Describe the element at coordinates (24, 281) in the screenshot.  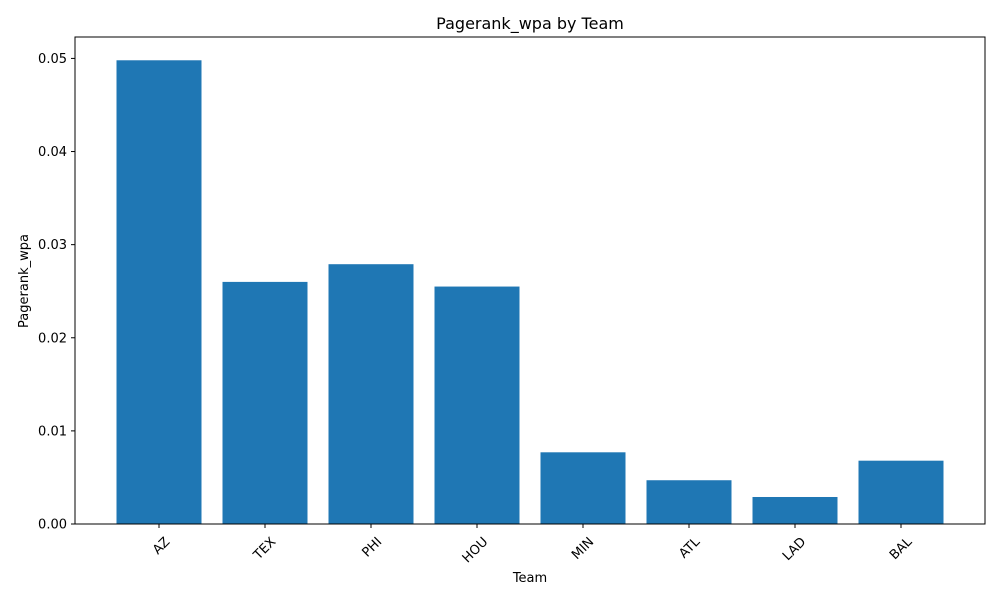
I see `y-axis-label: Pagerank_wpa` at that location.